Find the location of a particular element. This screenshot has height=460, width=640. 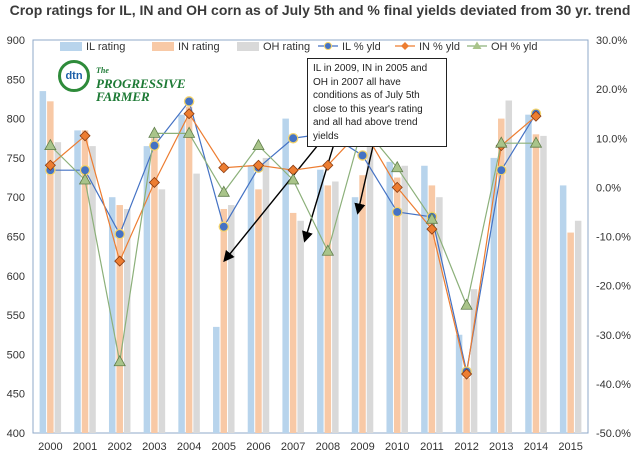

legend-label: IN % yld is located at coordinates (439, 47).